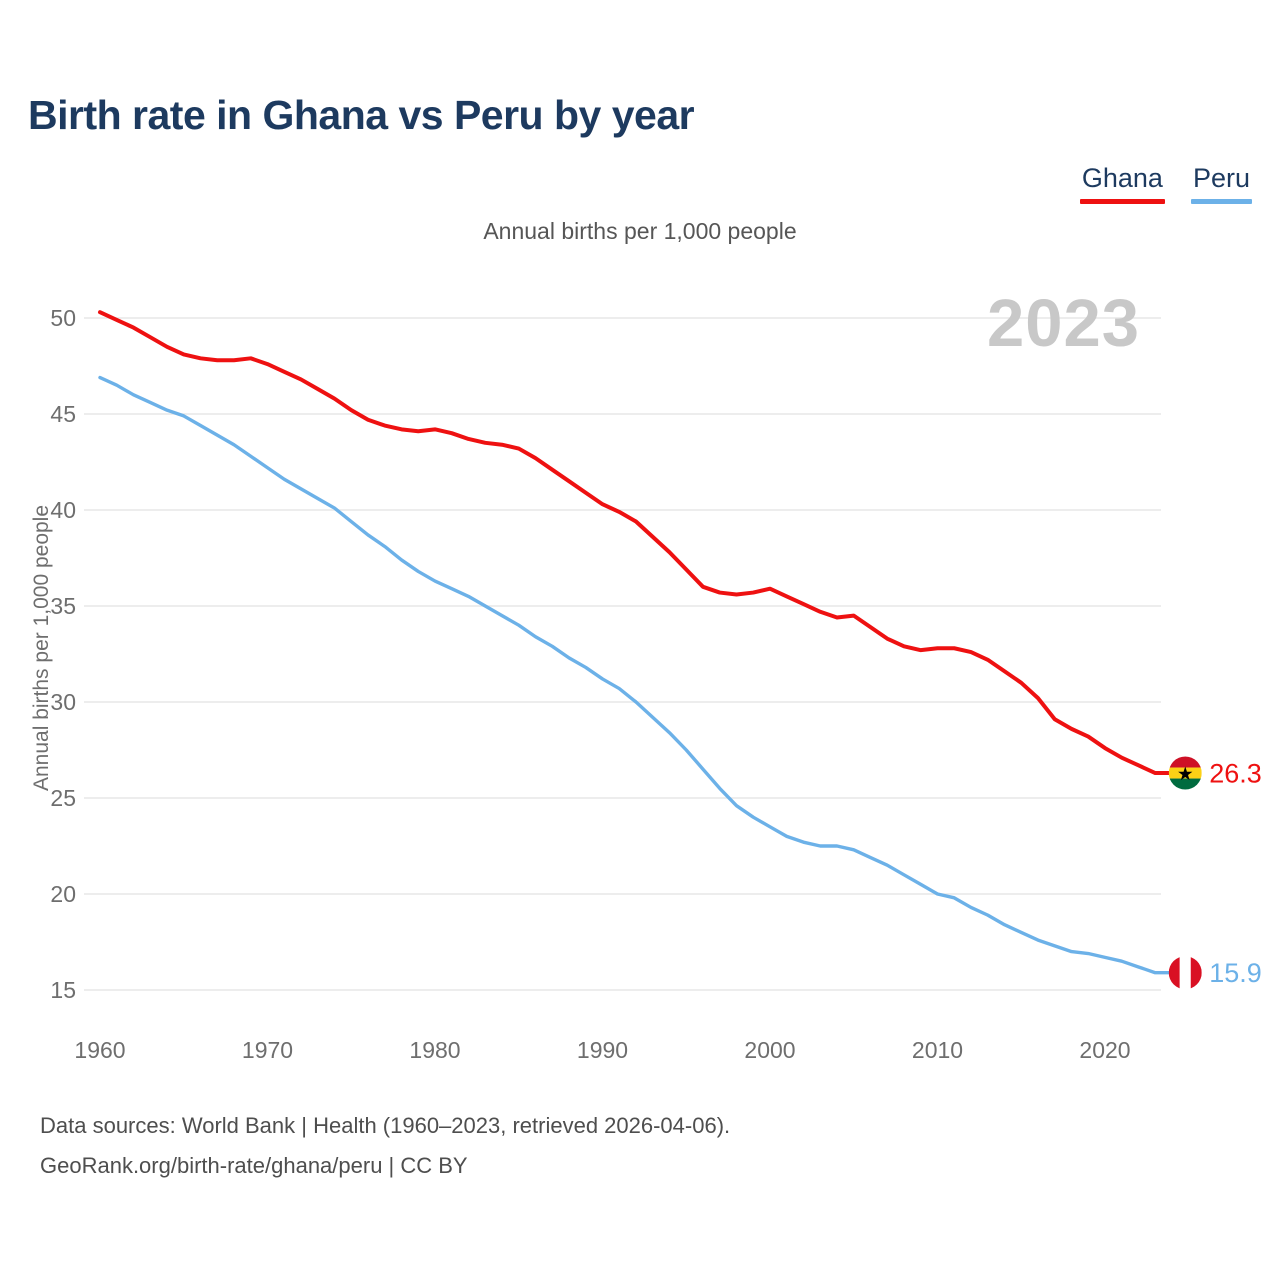 The image size is (1280, 1280). What do you see at coordinates (1122, 178) in the screenshot?
I see `legend-label: Ghana` at bounding box center [1122, 178].